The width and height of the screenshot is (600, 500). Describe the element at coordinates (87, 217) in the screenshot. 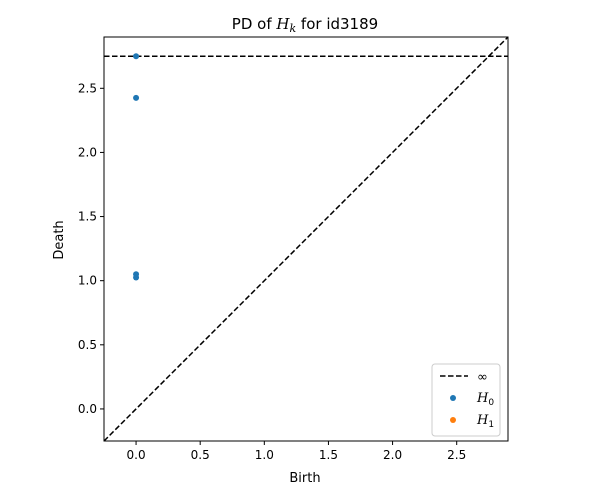

I see `y-tick-label: 1.5` at that location.